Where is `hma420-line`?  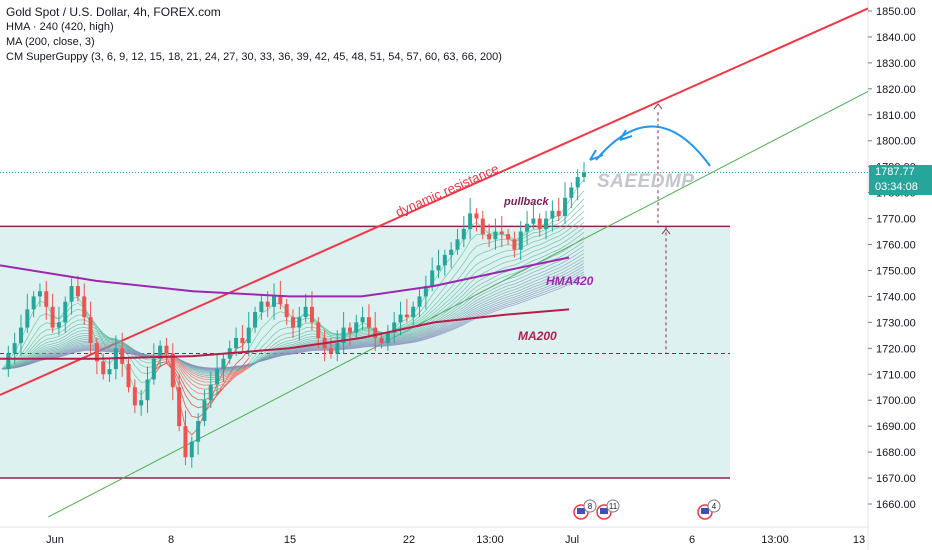 hma420-line is located at coordinates (285, 277).